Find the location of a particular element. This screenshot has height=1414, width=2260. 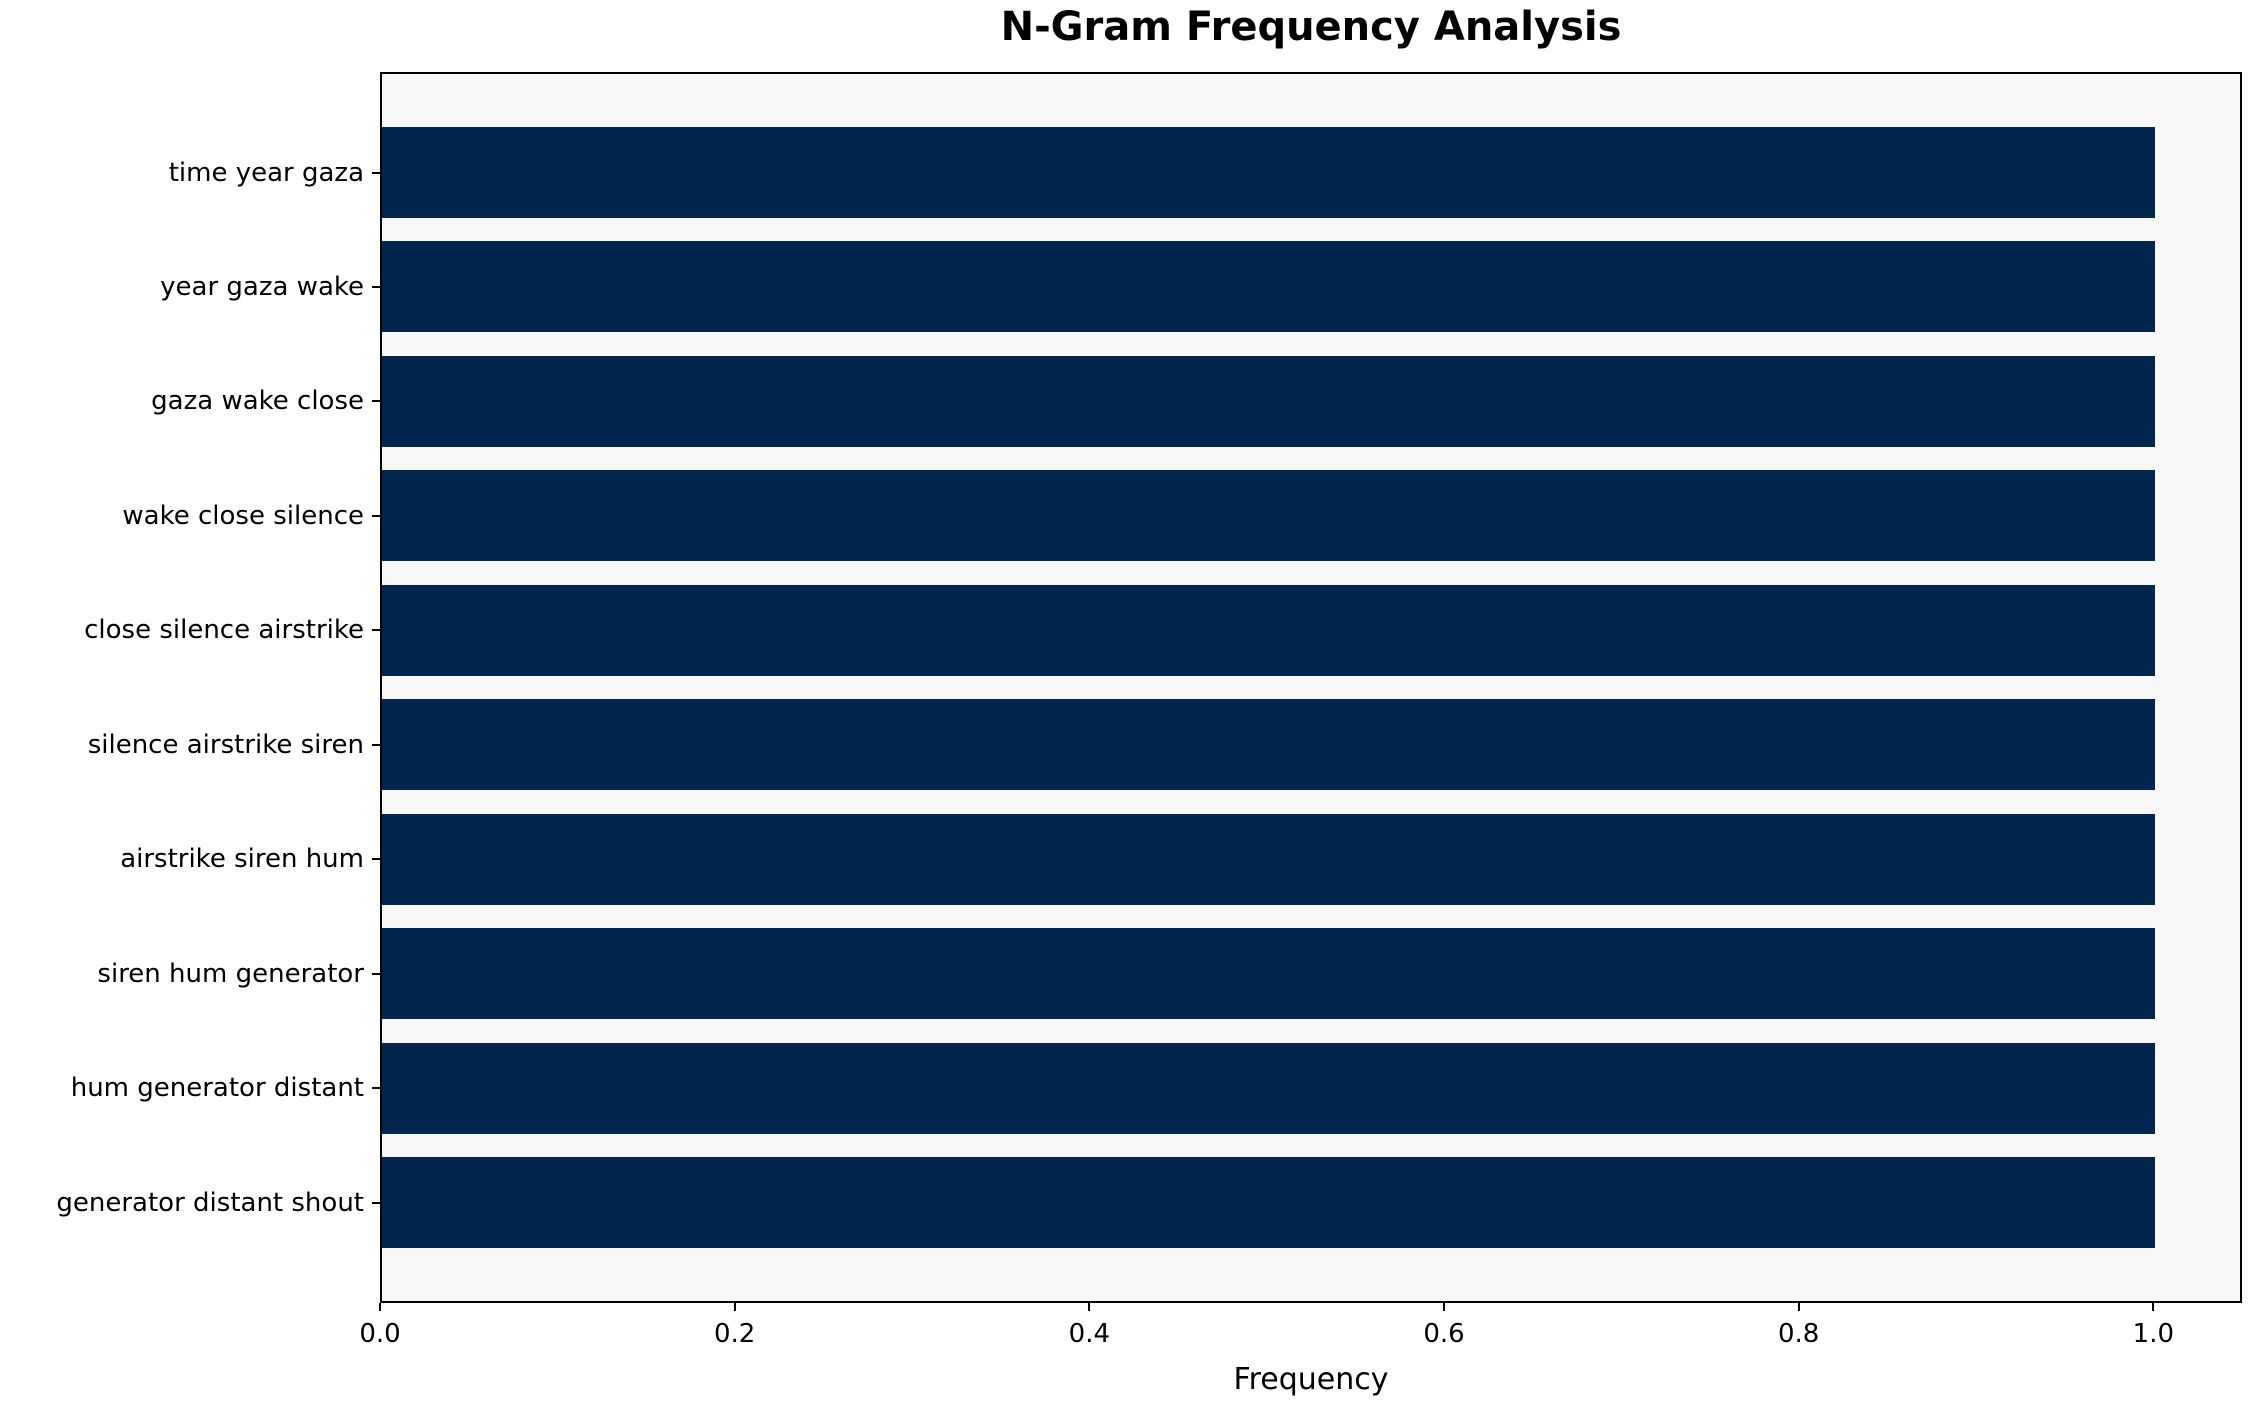

y-tick-label: year gaza wake is located at coordinates (262, 286).